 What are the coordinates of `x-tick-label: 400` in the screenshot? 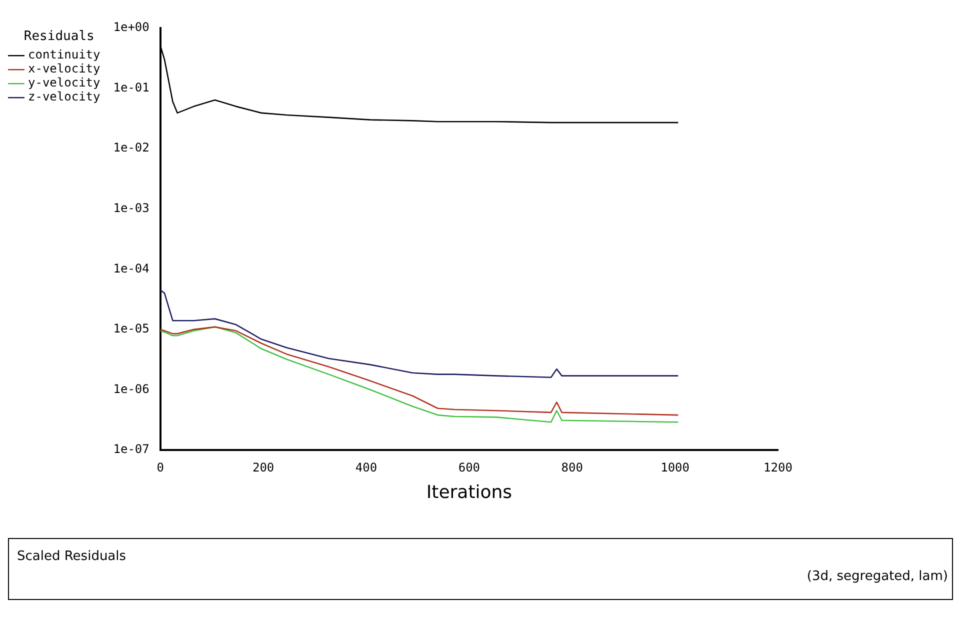 It's located at (366, 467).